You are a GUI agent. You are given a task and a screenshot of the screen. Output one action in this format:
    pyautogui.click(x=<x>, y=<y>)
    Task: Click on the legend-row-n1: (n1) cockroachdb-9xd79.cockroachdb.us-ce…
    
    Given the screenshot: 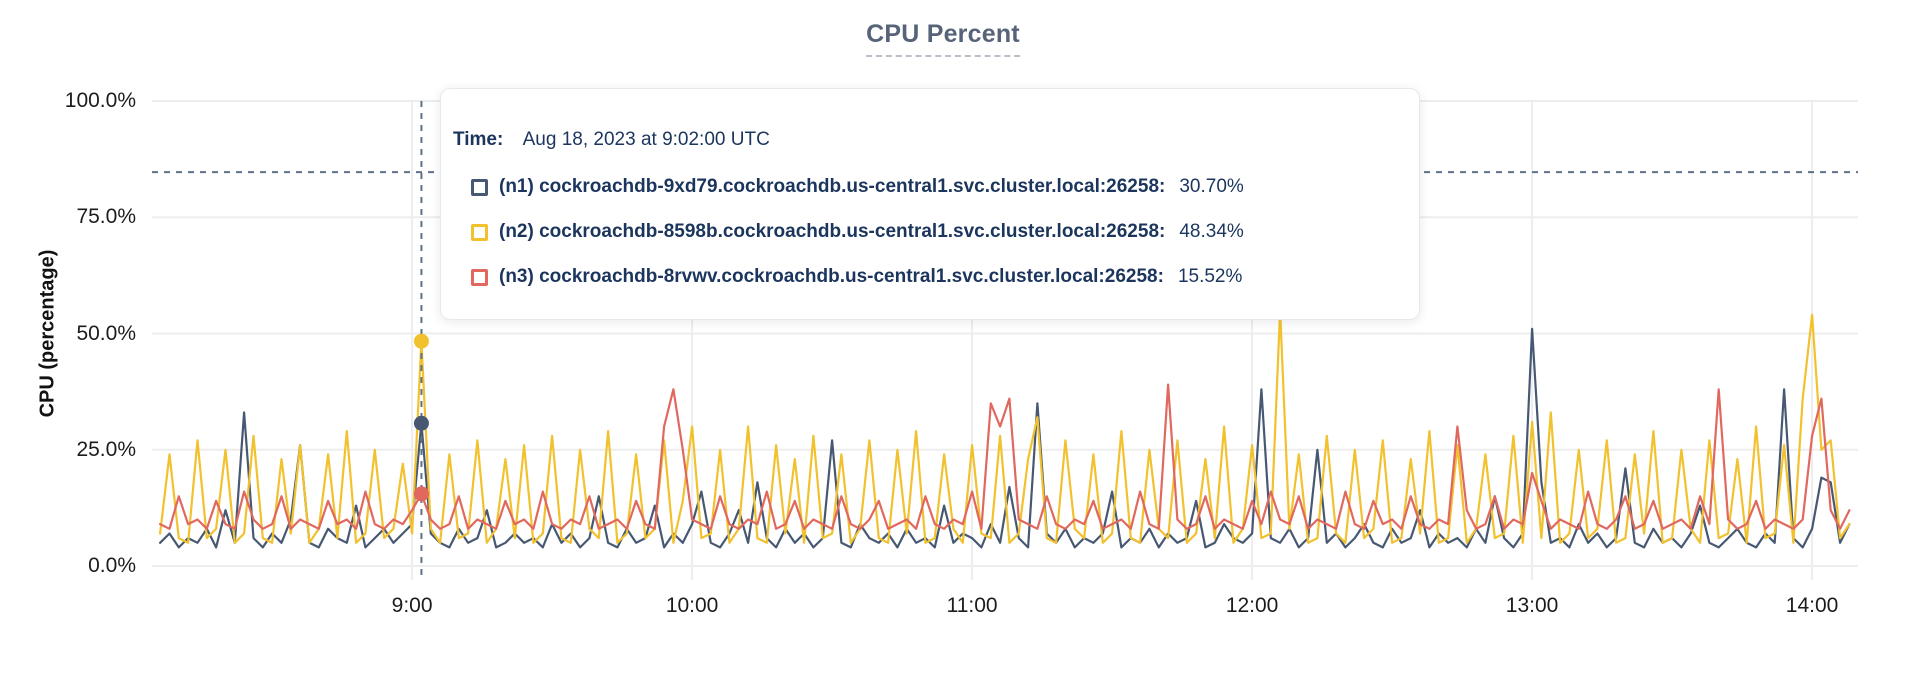 What is the action you would take?
    pyautogui.click(x=945, y=187)
    